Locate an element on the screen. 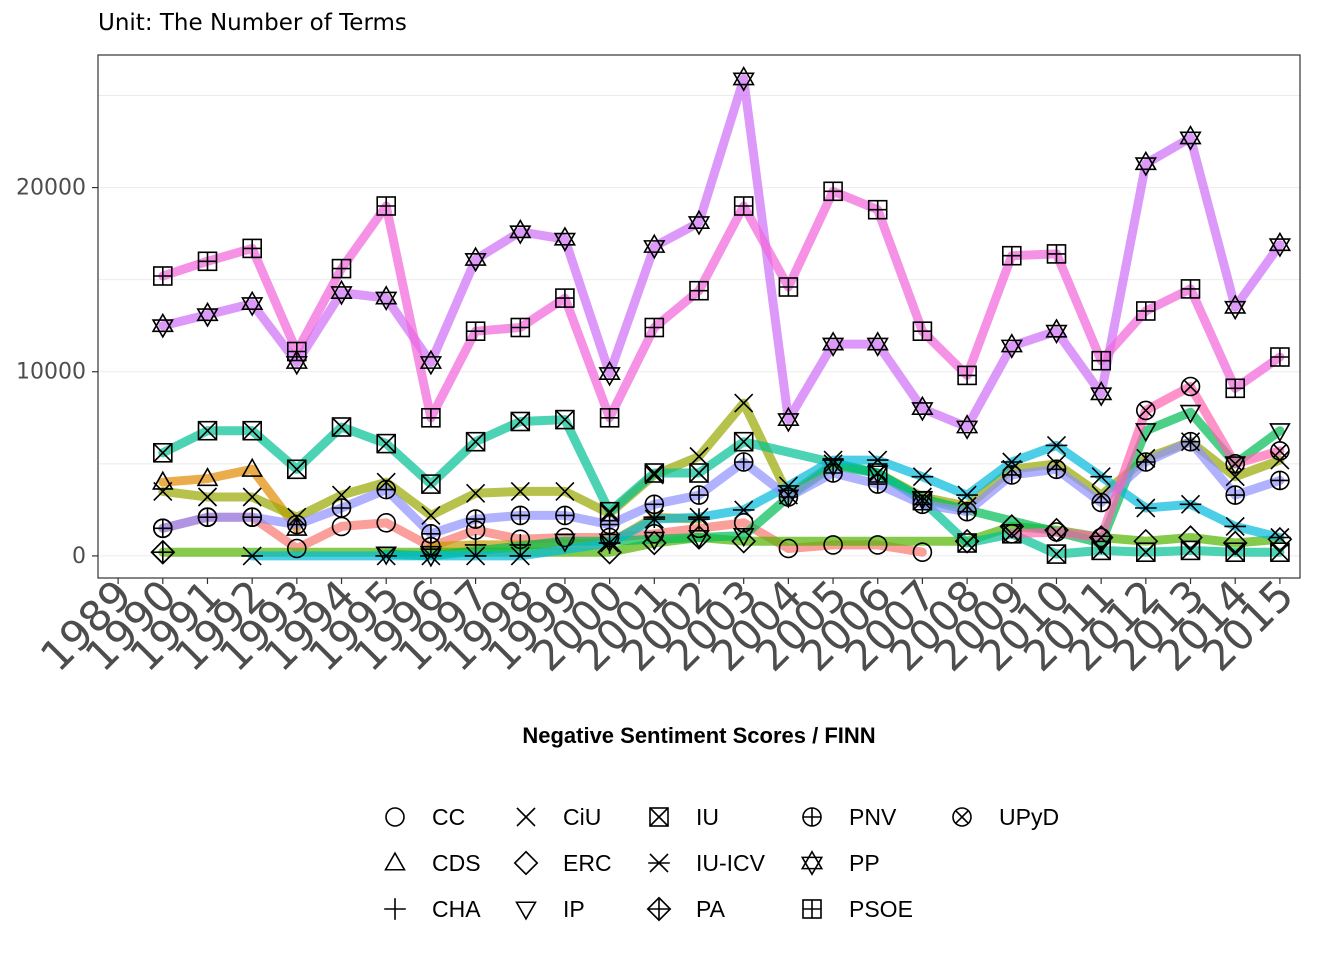  legend-item-ciu: CiU is located at coordinates (558, 817).